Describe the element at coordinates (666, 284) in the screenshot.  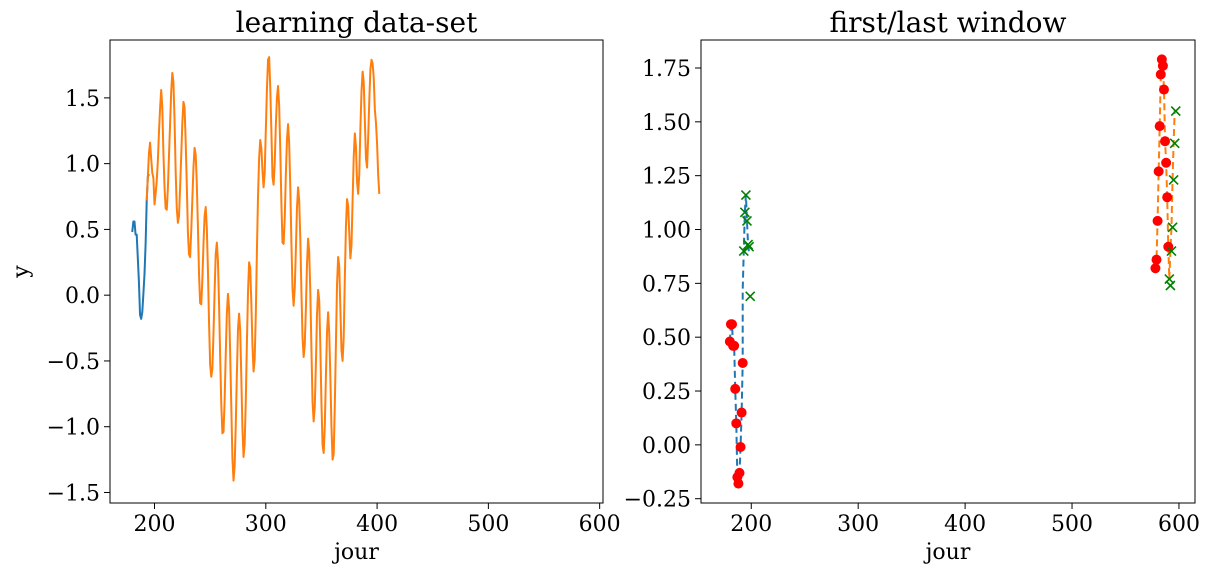
I see `y-tick-label: 0.75` at that location.